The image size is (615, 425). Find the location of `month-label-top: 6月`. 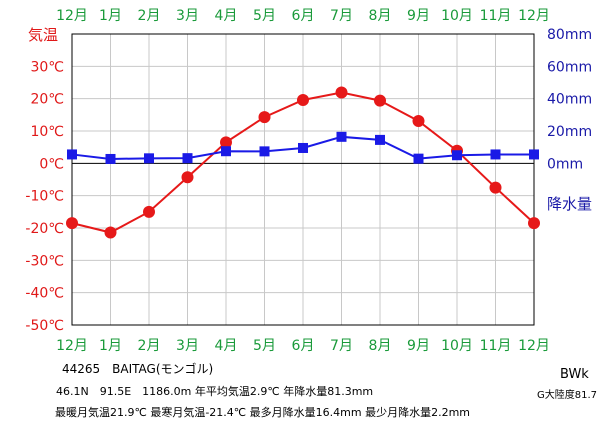

month-label-top: 6月 is located at coordinates (303, 16).